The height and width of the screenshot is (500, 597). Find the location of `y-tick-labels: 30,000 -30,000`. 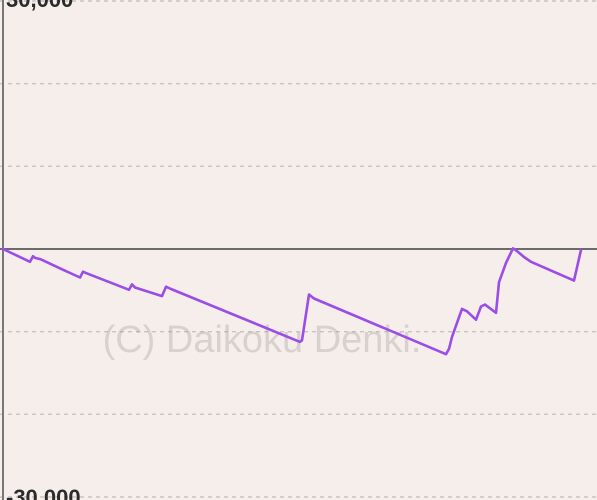

y-tick-labels: 30,000 -30,000 is located at coordinates (43, 250).